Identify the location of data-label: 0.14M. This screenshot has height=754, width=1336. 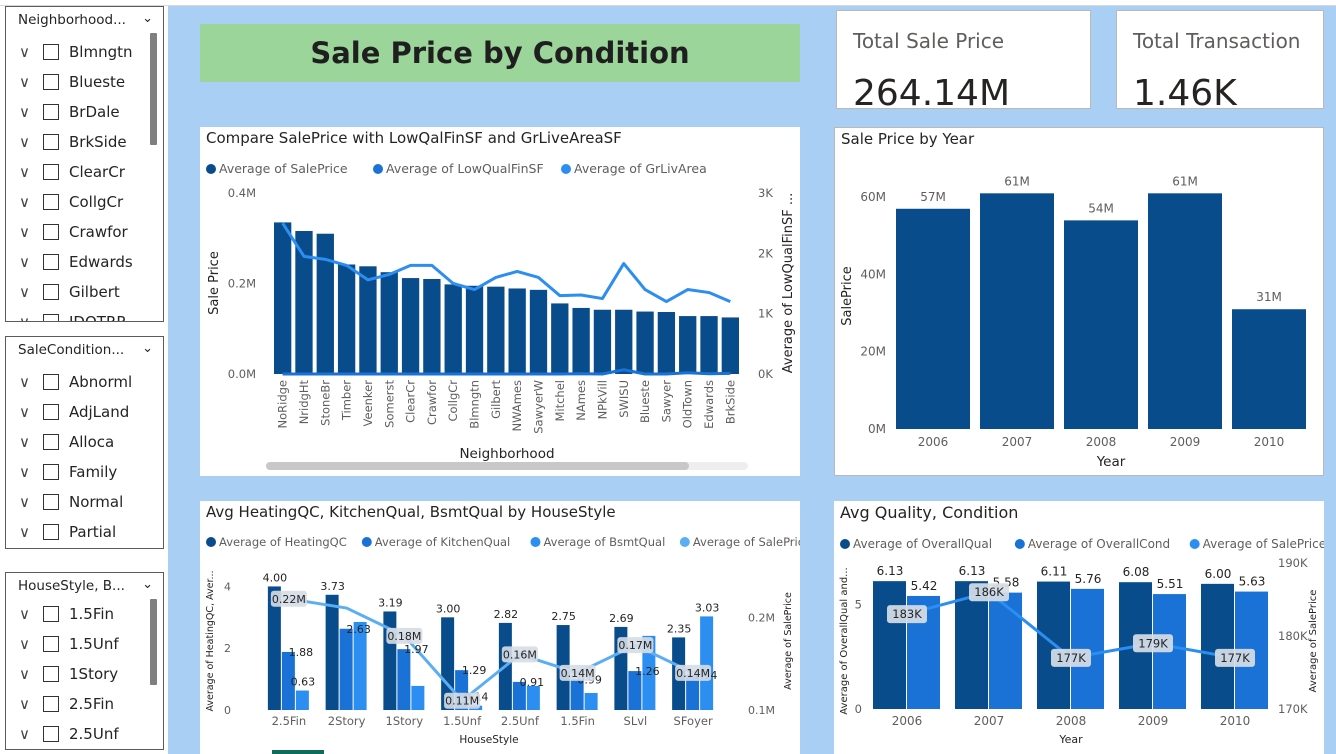
(578, 673).